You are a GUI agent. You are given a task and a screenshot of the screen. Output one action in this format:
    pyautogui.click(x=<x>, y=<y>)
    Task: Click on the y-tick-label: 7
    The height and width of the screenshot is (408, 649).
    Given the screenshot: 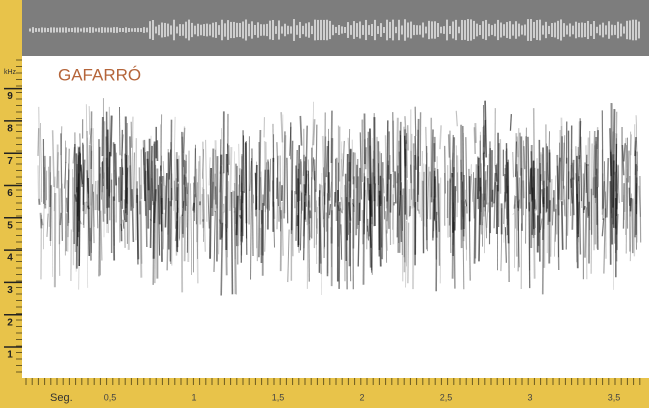 What is the action you would take?
    pyautogui.click(x=10, y=161)
    